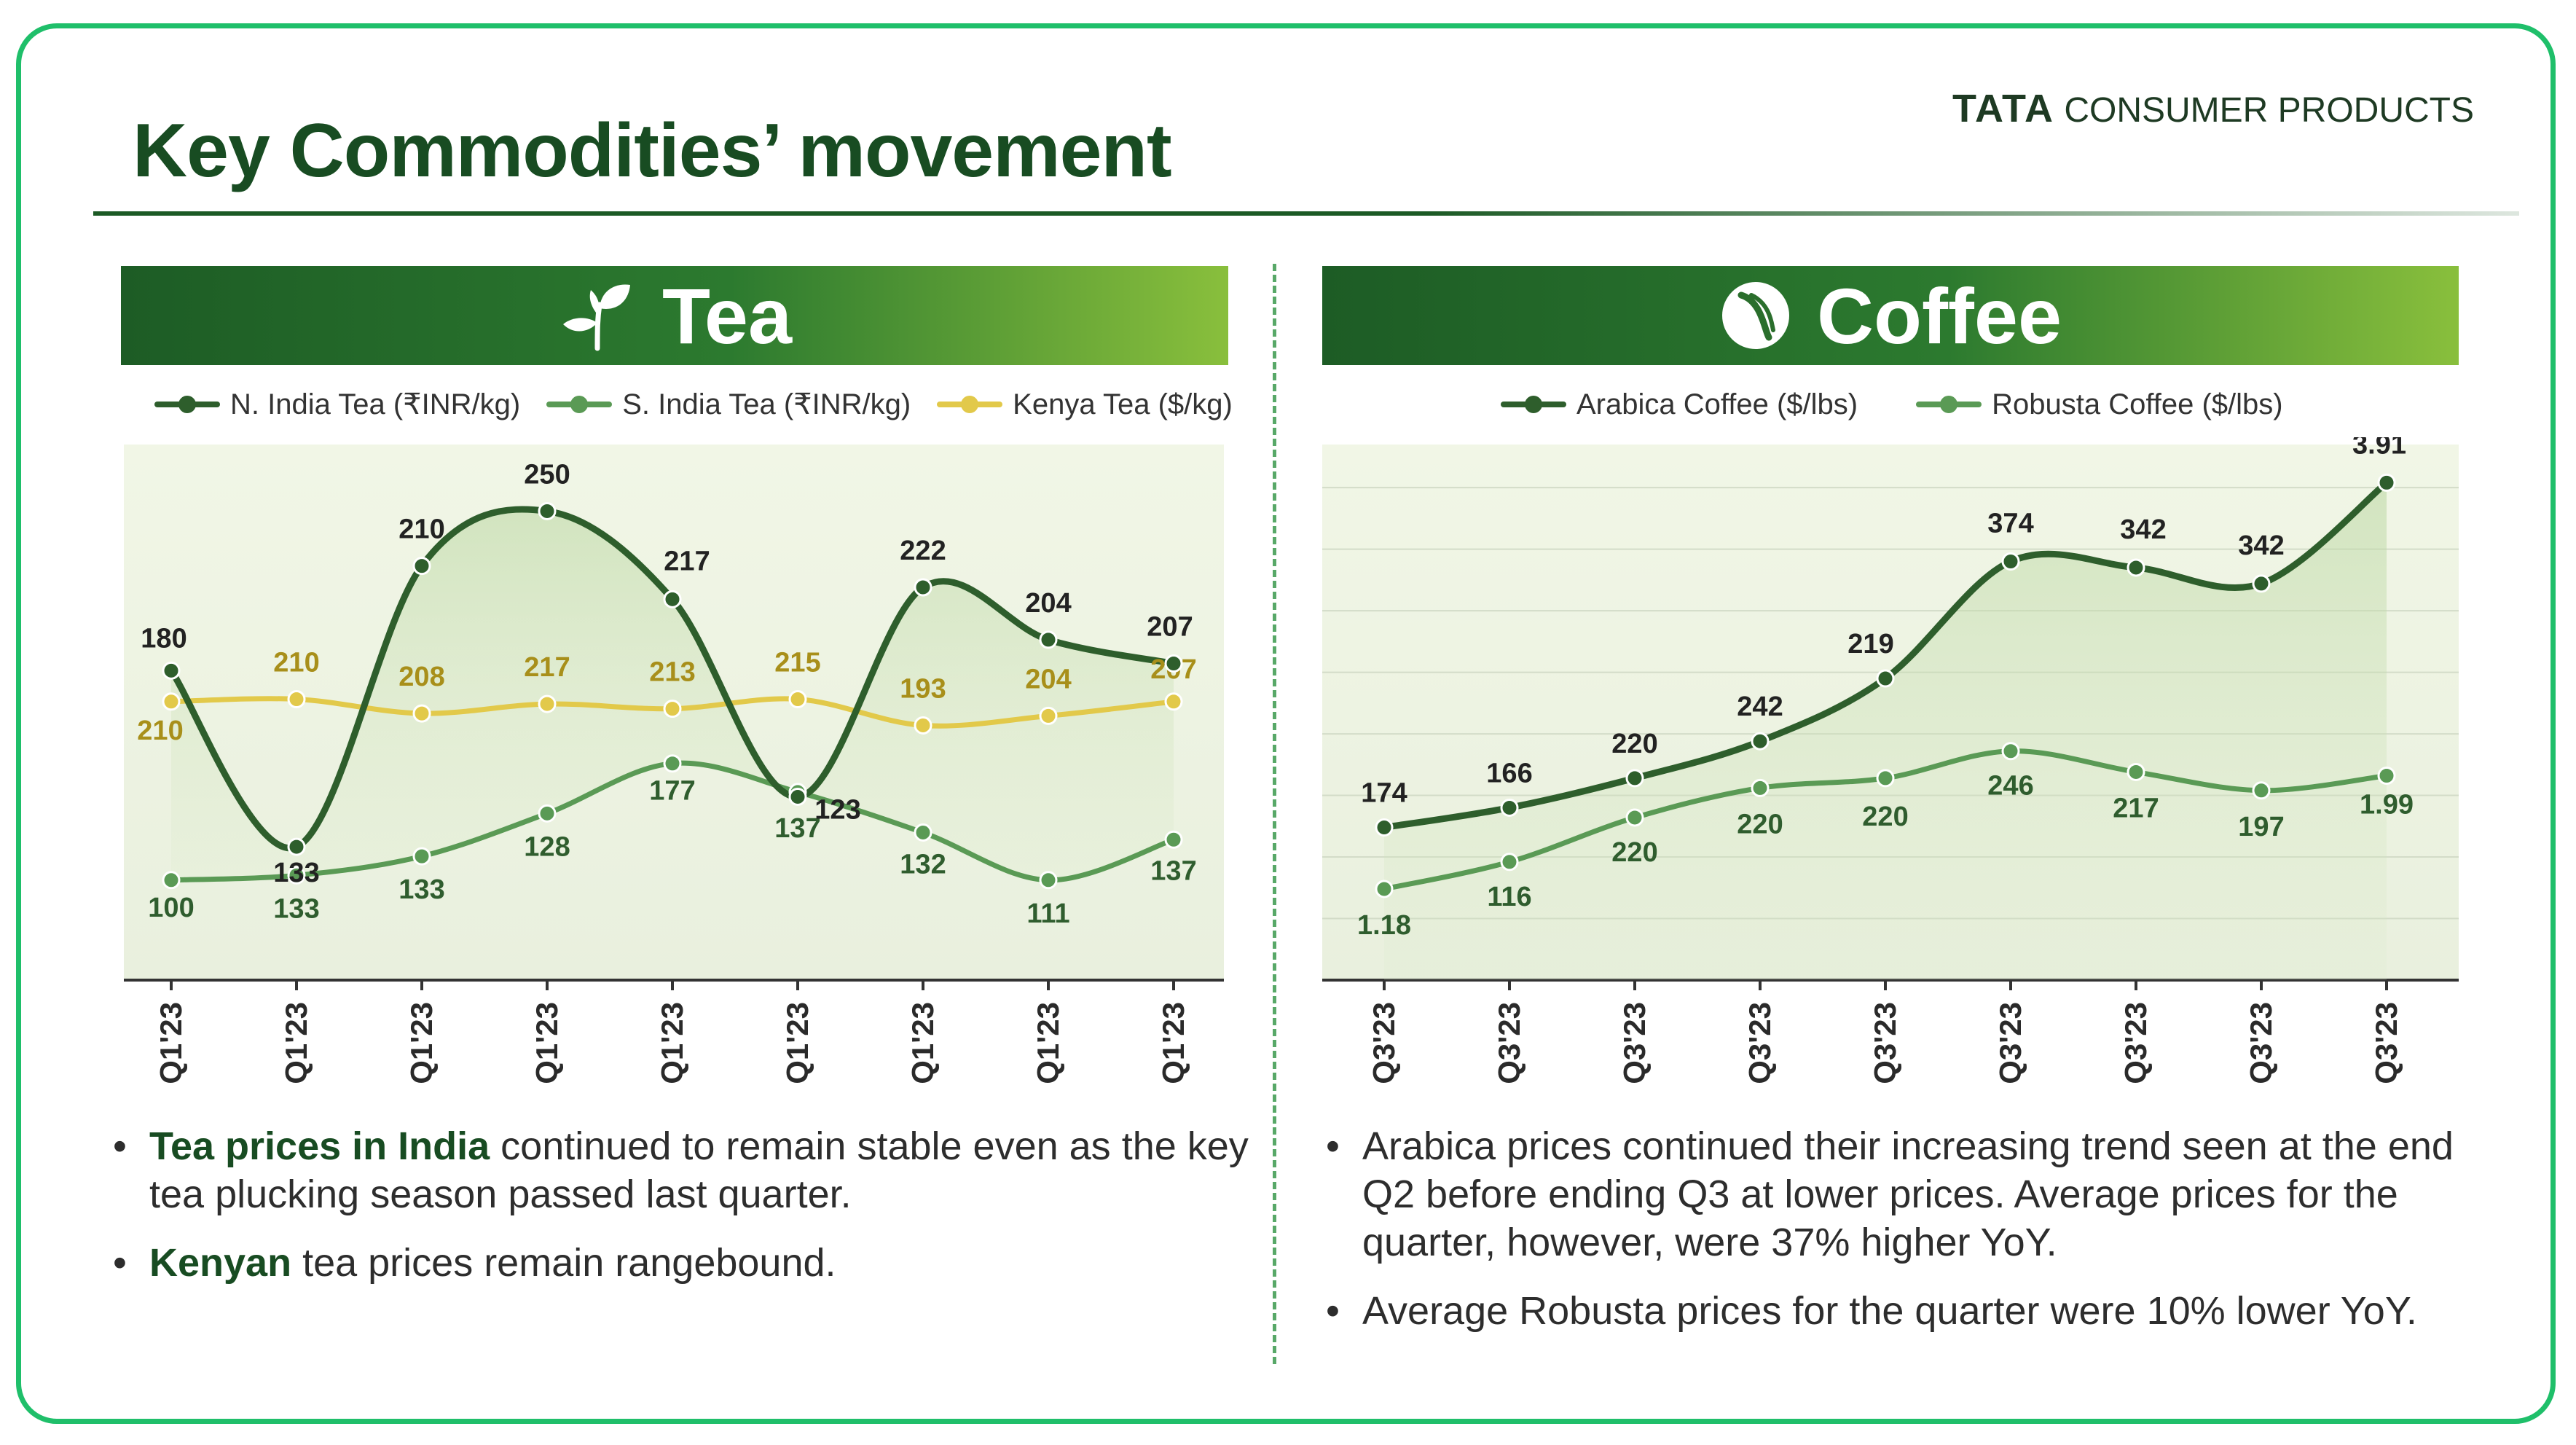  What do you see at coordinates (1048, 603) in the screenshot?
I see `data-label: 204` at bounding box center [1048, 603].